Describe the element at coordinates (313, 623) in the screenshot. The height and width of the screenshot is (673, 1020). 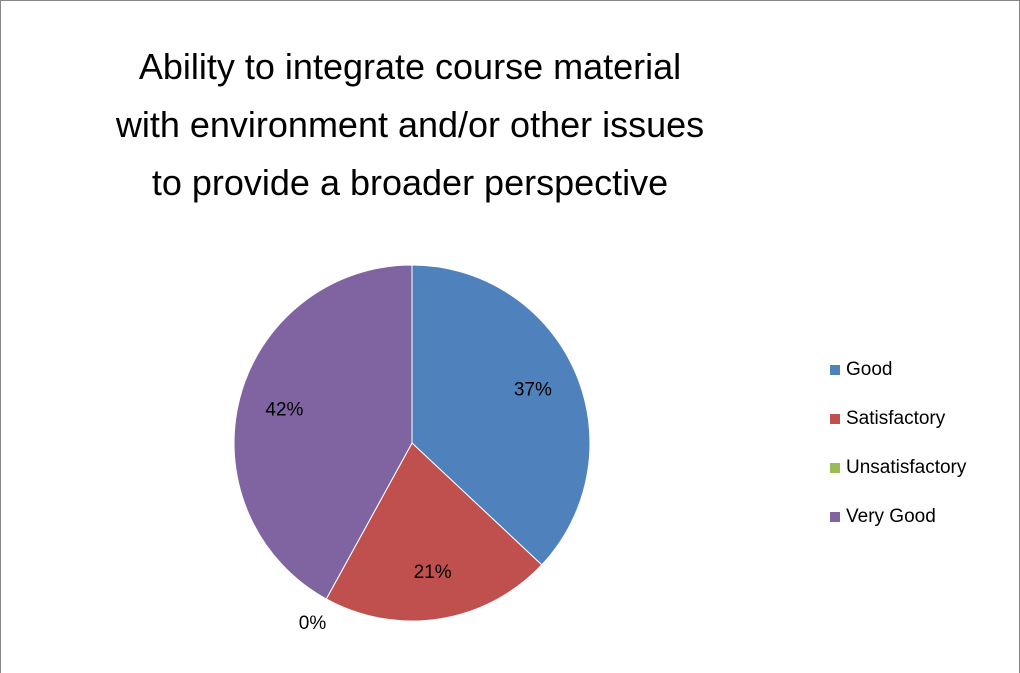
I see `data-label: 0%` at that location.